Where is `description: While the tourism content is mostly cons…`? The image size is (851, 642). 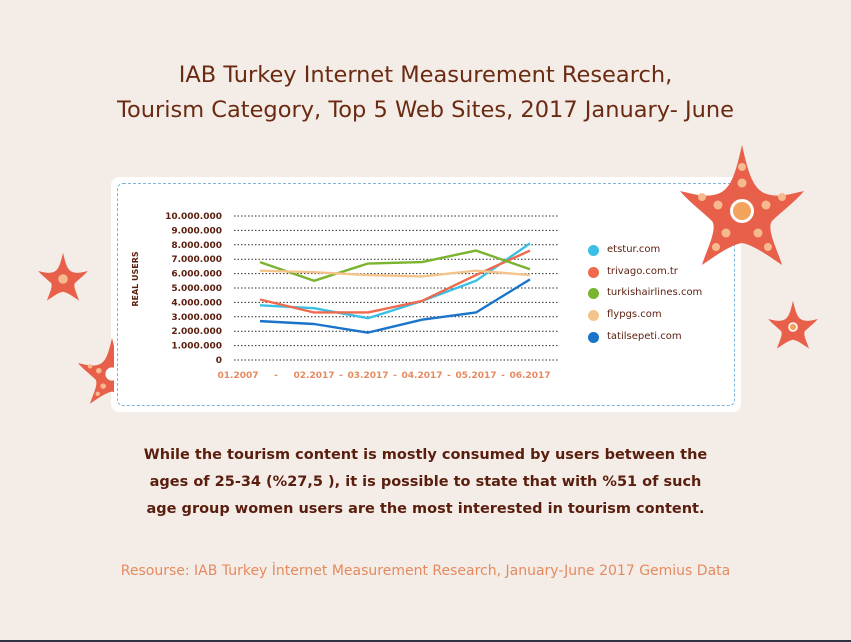 description: While the tourism content is mostly cons… is located at coordinates (425, 482).